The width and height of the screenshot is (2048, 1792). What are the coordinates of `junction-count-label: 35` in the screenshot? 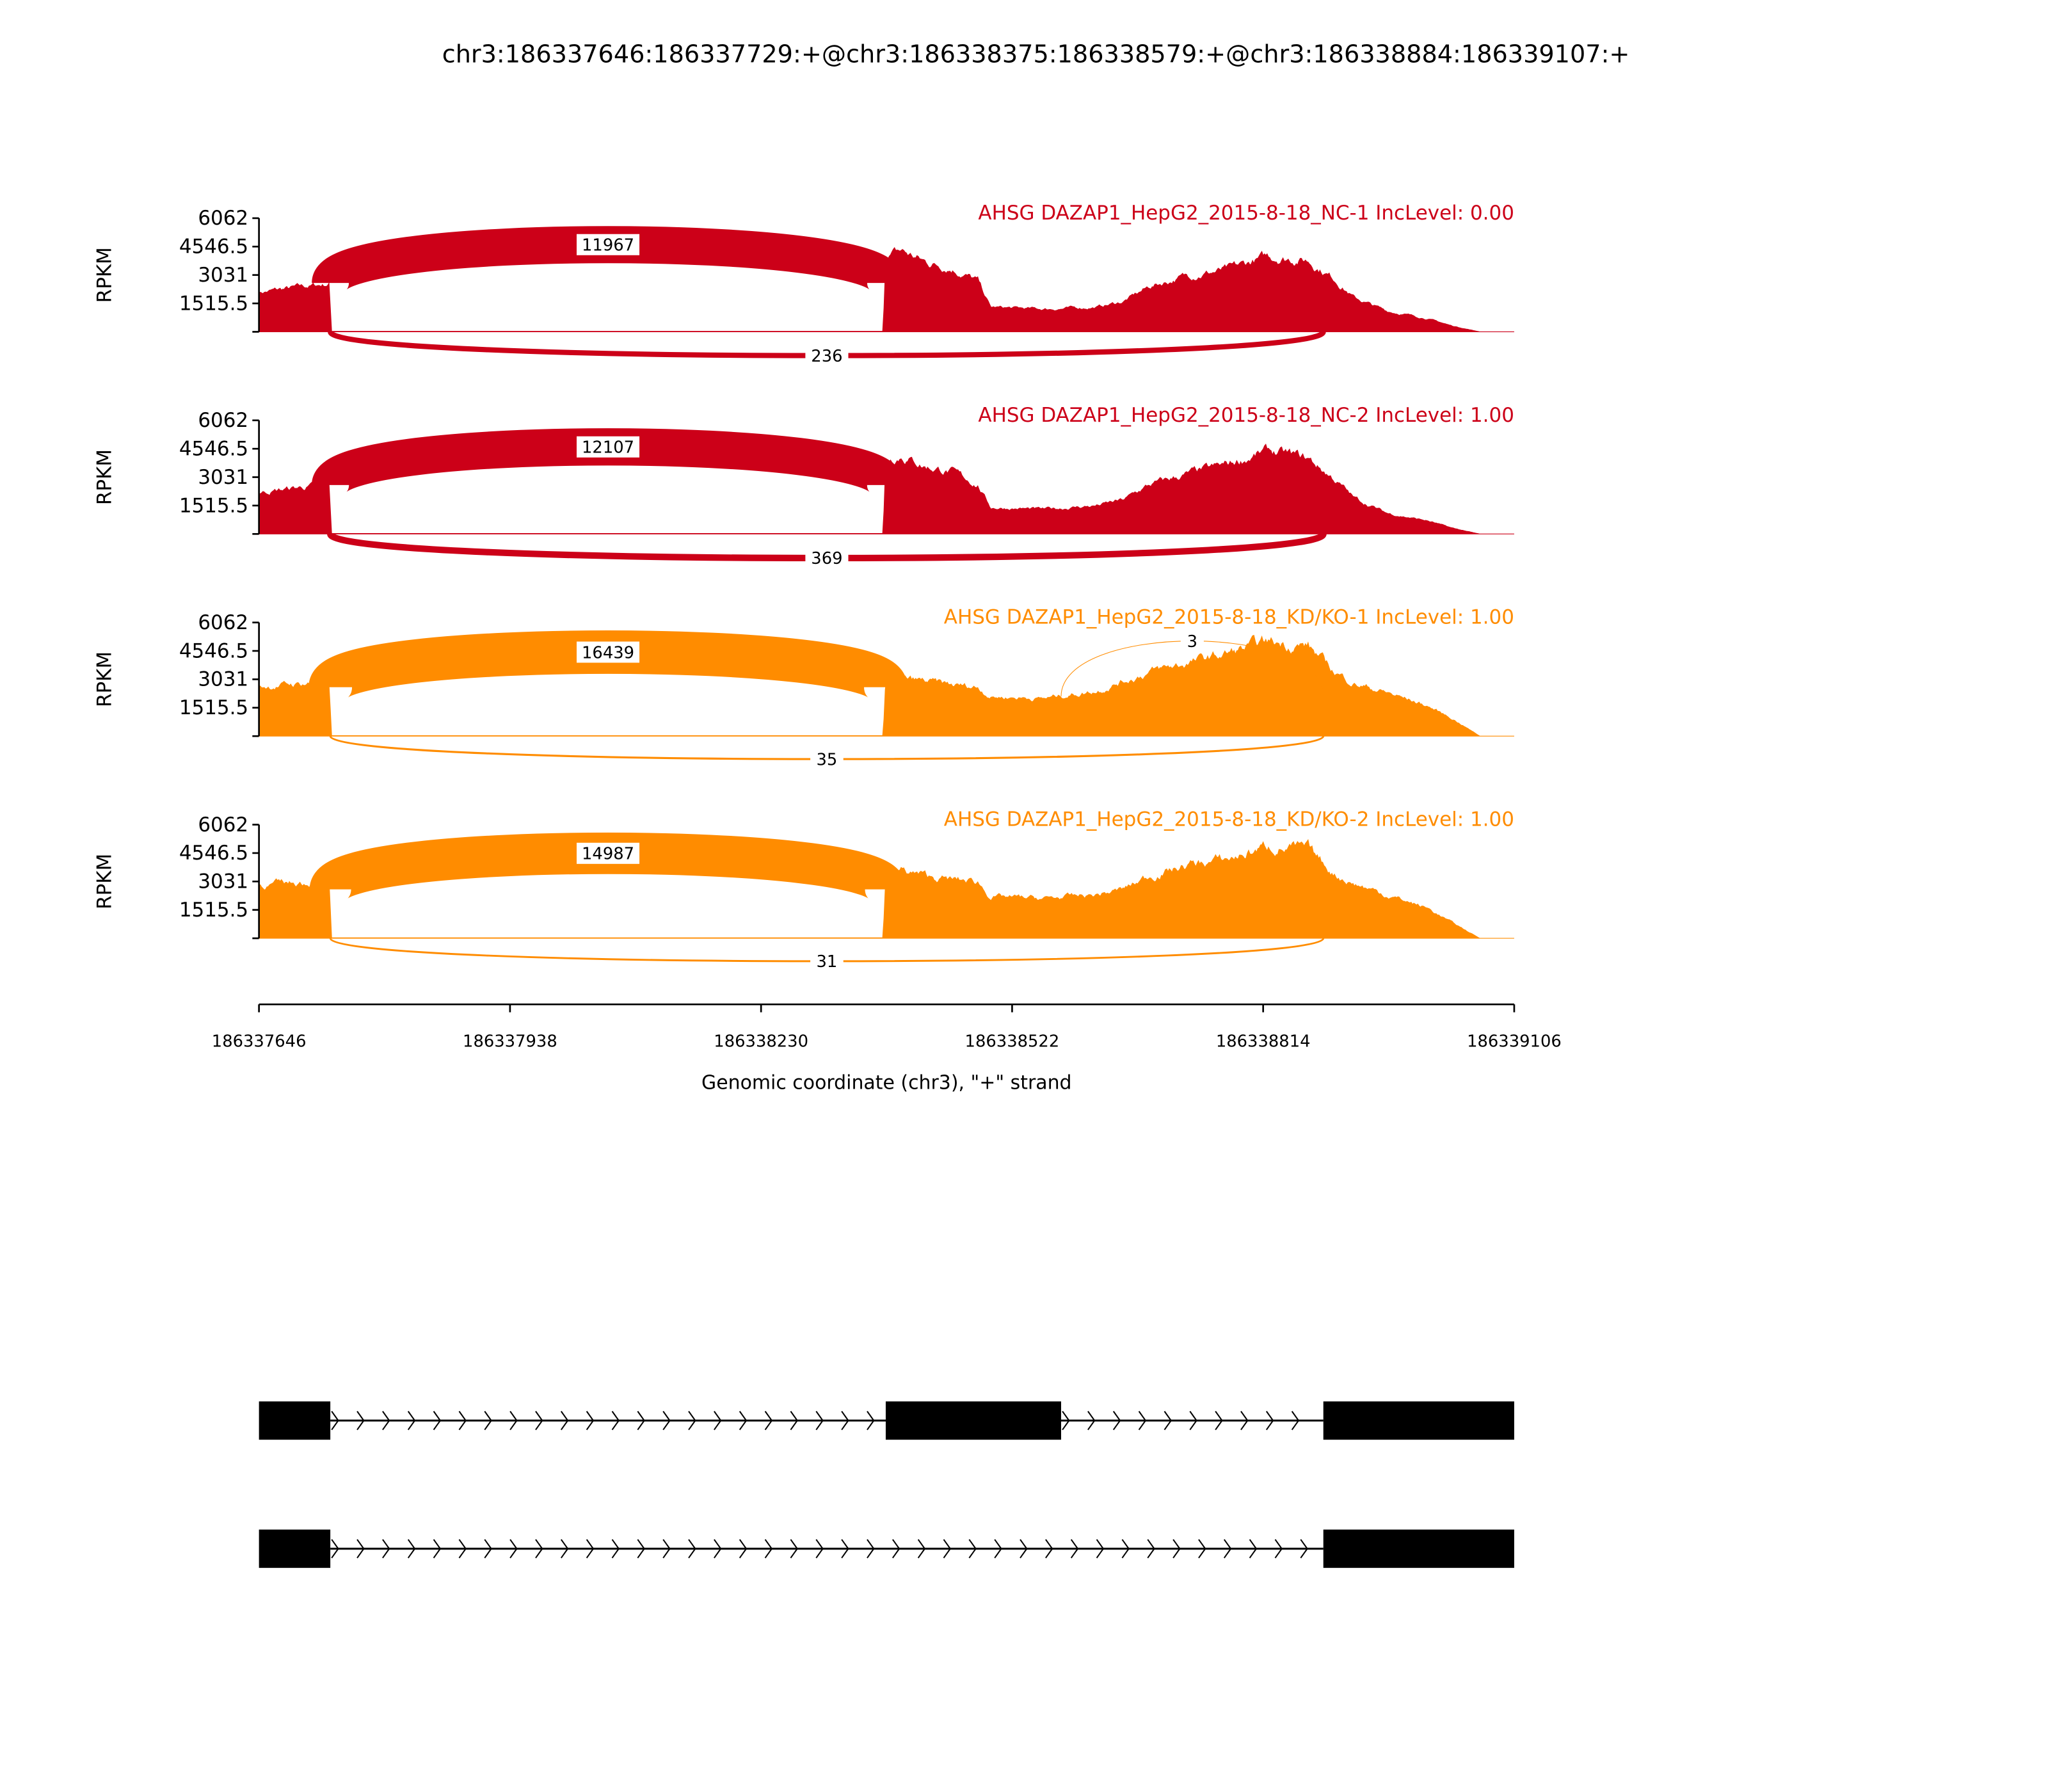 It's located at (827, 759).